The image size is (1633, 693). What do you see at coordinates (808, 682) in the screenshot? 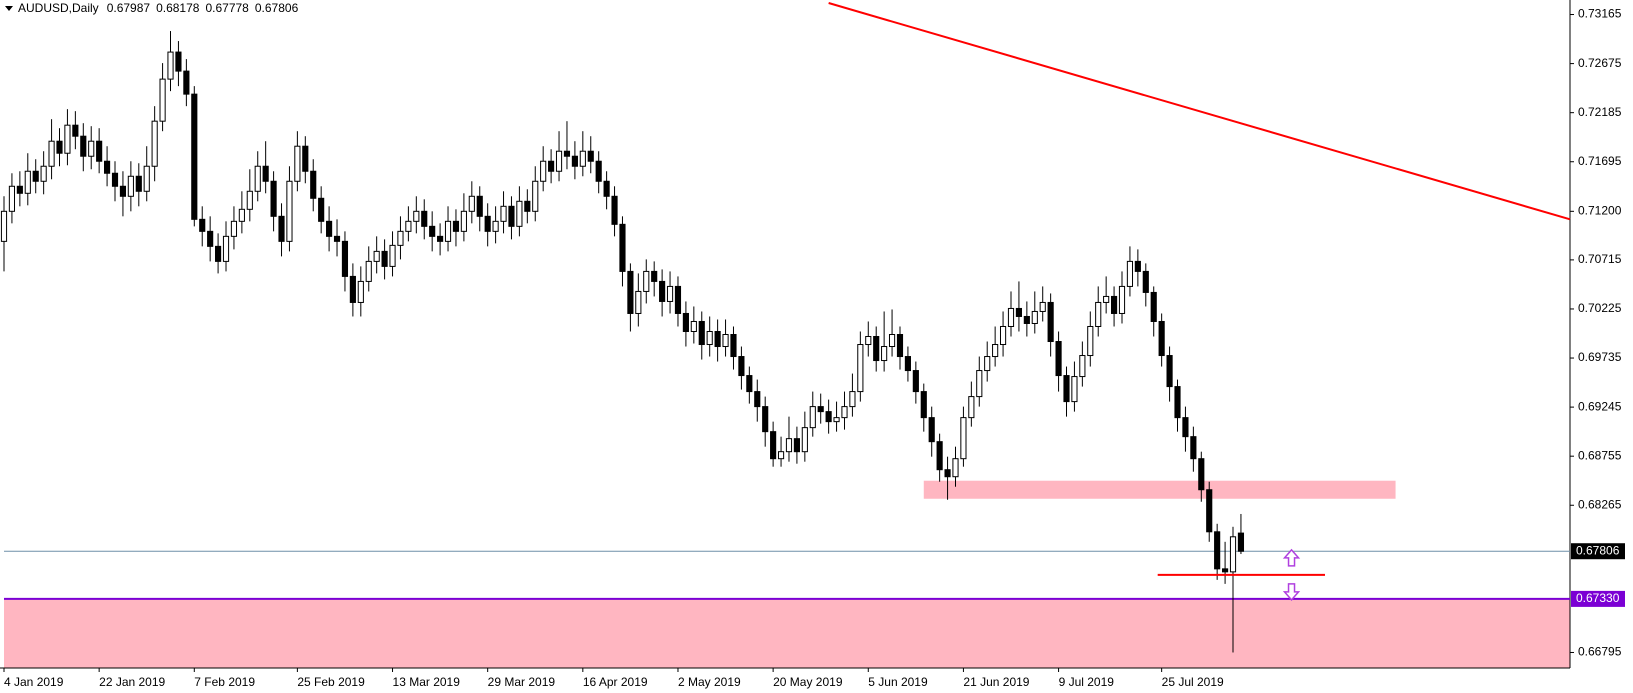
I see `x-tick-label: 20 May 2019` at bounding box center [808, 682].